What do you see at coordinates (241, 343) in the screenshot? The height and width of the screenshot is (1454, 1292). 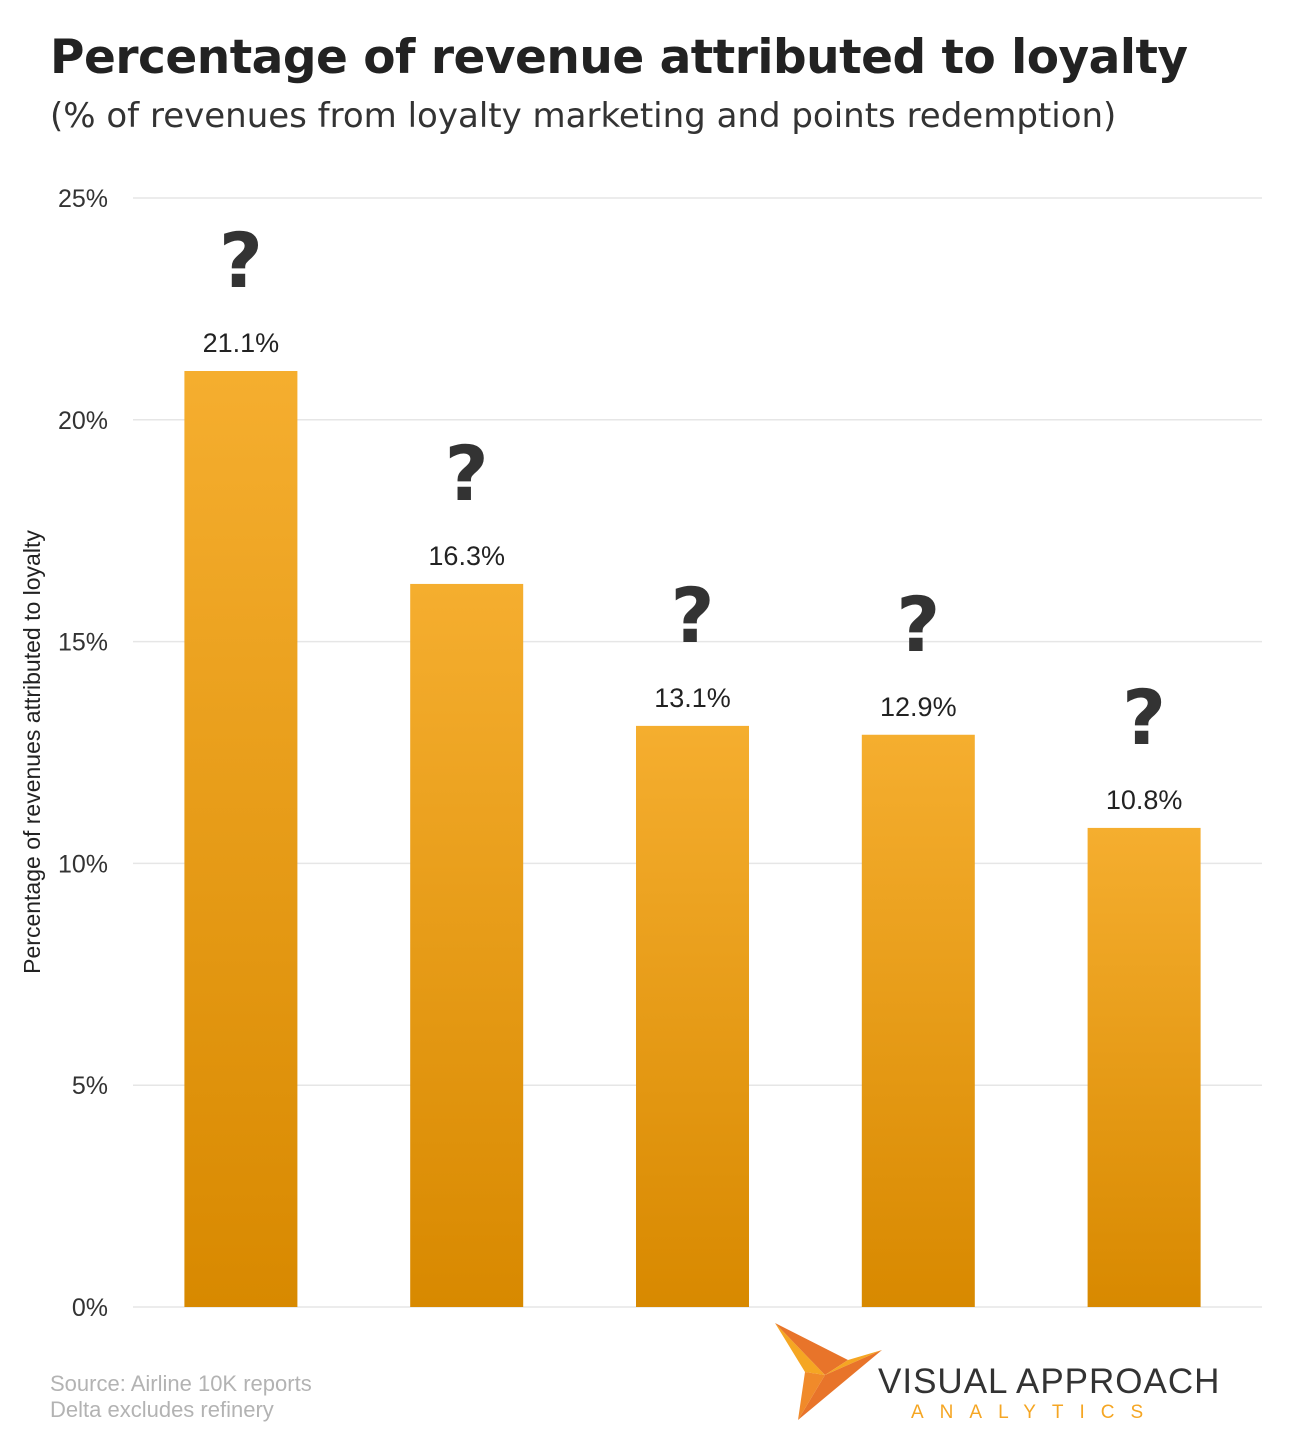 I see `bar-value-label: 21.1%` at bounding box center [241, 343].